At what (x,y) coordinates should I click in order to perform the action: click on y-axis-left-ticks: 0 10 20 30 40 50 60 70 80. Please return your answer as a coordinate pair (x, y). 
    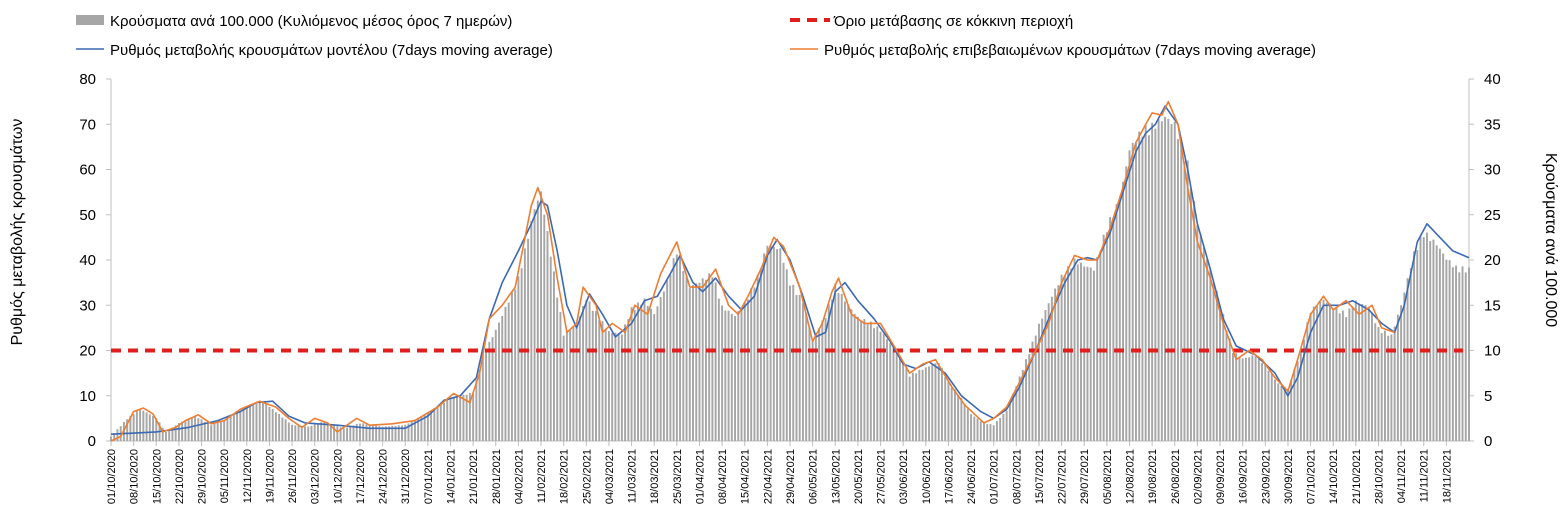
    Looking at the image, I should click on (95, 260).